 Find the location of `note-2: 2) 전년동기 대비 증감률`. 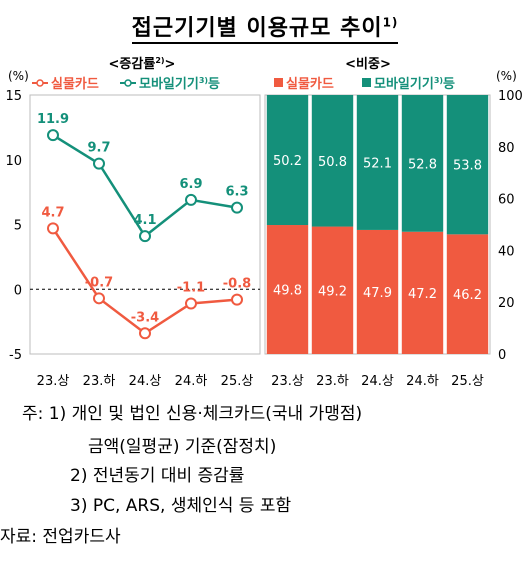

note-2: 2) 전년동기 대비 증감률 is located at coordinates (157, 476).